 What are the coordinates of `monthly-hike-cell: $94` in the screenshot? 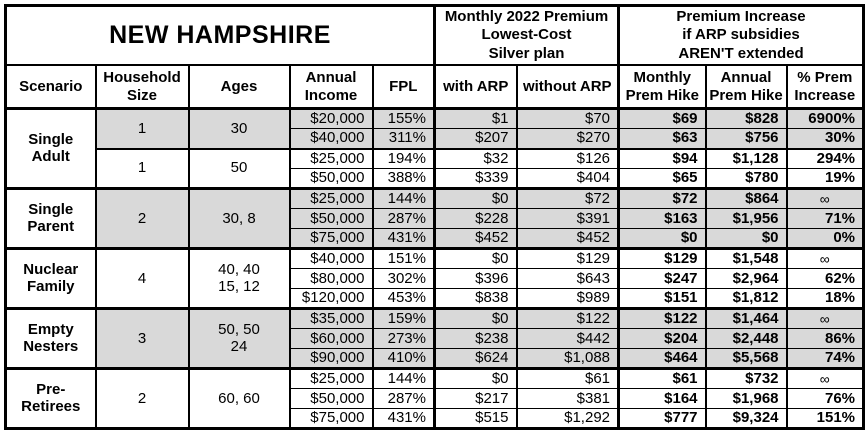 It's located at (662, 158).